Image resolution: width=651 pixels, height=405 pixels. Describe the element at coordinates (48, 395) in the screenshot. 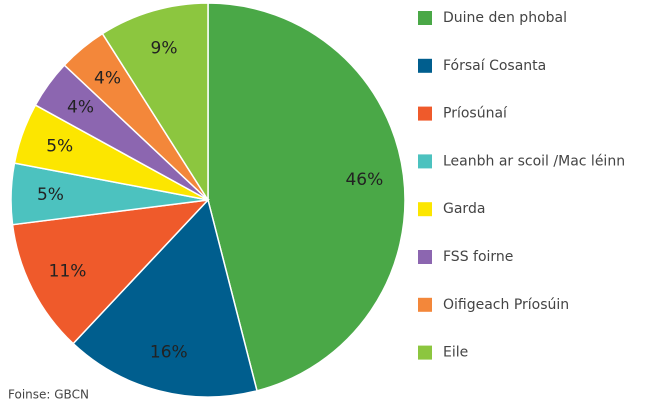

I see `source: Foinse: GBCN` at that location.